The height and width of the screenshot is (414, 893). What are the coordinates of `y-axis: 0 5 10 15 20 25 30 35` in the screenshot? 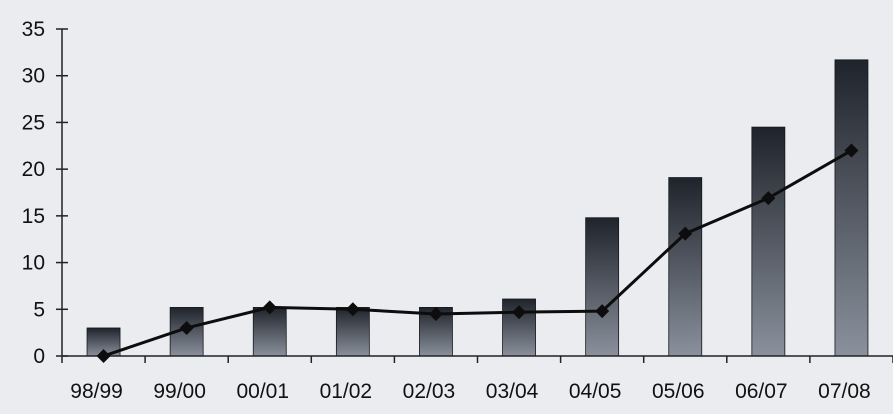 It's located at (45, 193).